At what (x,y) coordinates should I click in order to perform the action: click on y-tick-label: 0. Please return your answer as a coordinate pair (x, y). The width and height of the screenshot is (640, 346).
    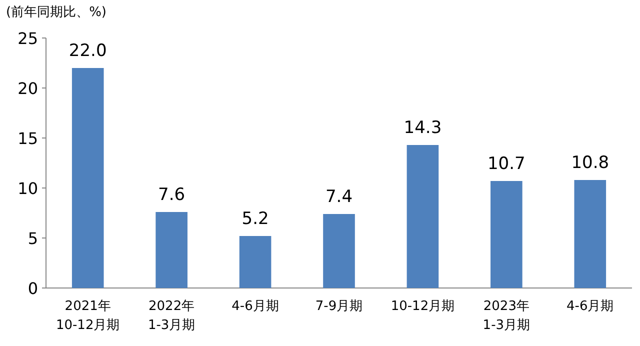
    Looking at the image, I should click on (33, 288).